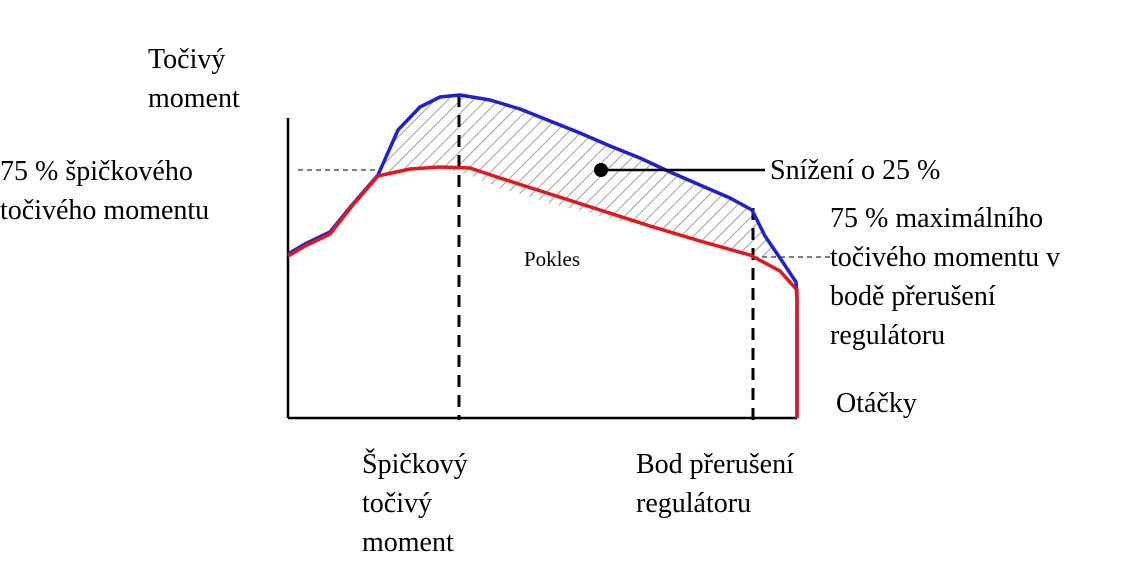 This screenshot has width=1122, height=562. What do you see at coordinates (715, 464) in the screenshot?
I see `governor-break-label-line-1: Bod přerušení` at bounding box center [715, 464].